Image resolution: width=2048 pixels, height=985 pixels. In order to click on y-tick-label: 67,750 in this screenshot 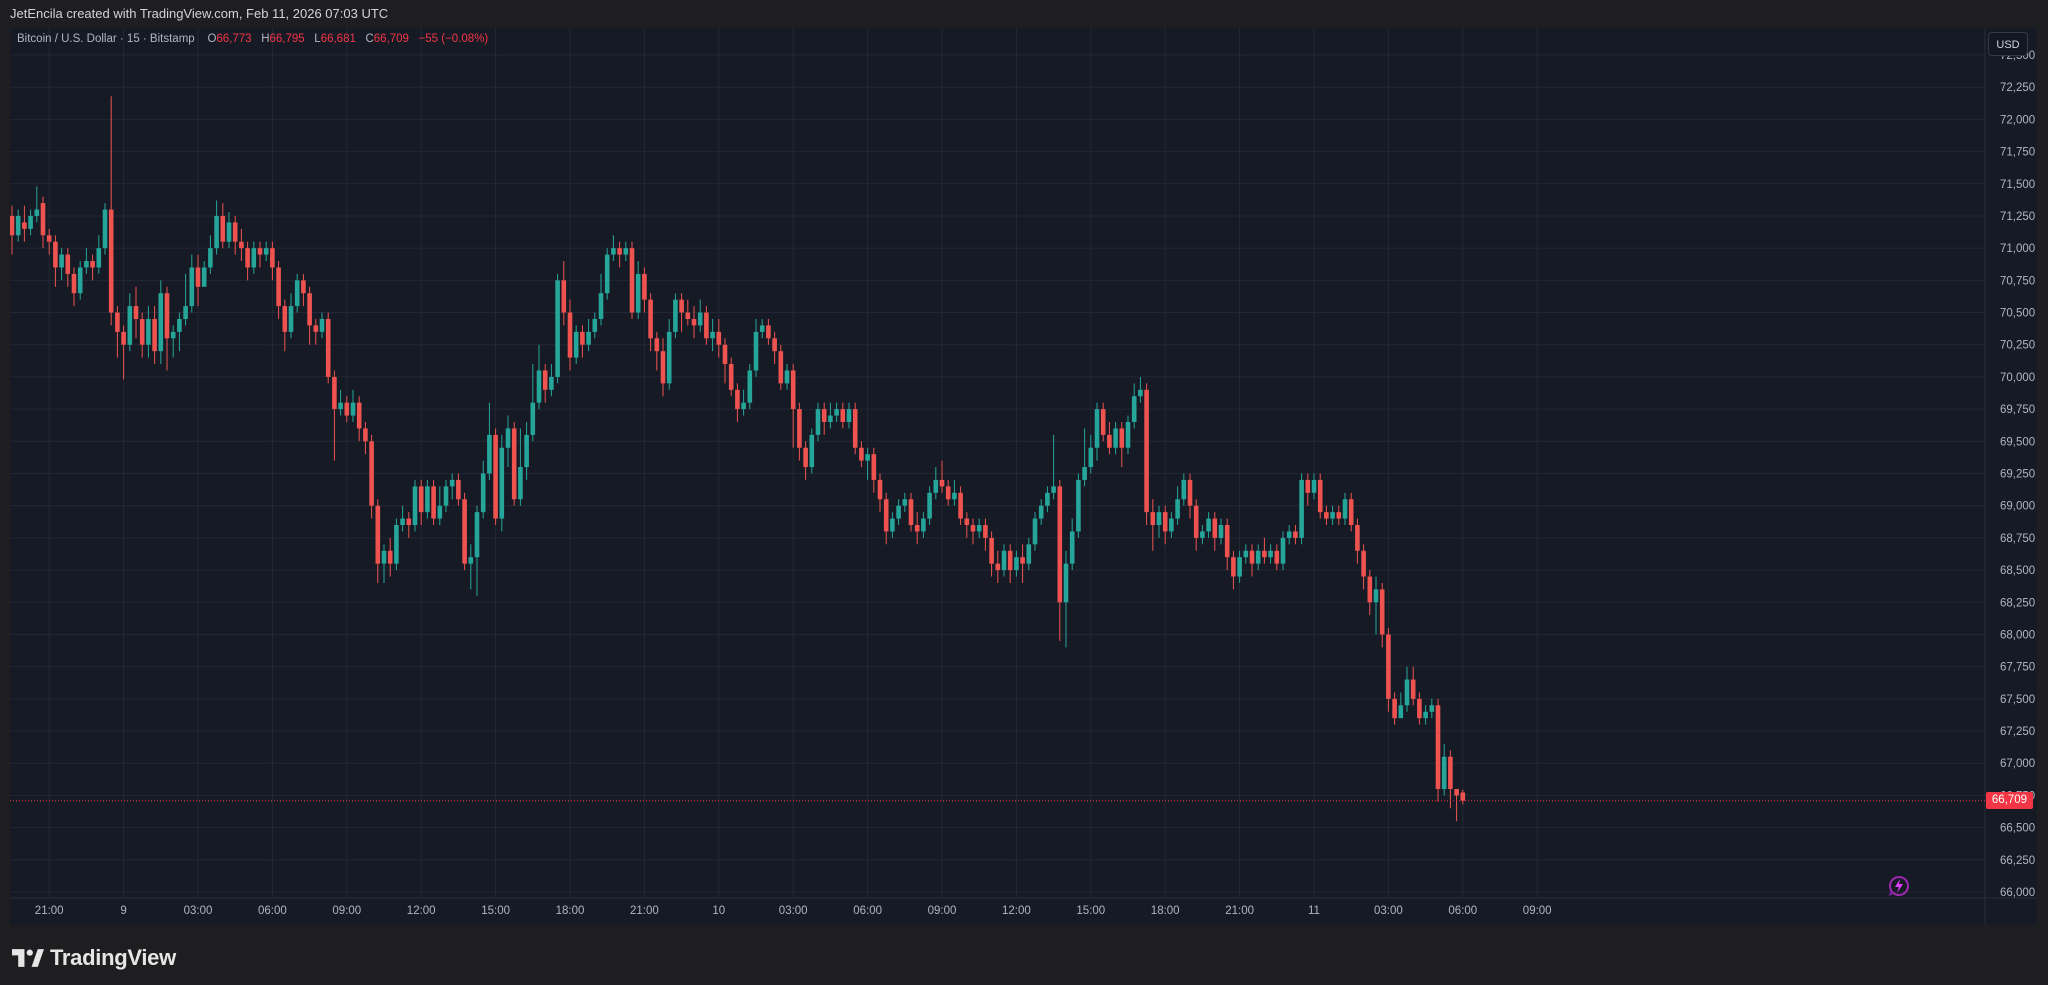, I will do `click(2017, 668)`.